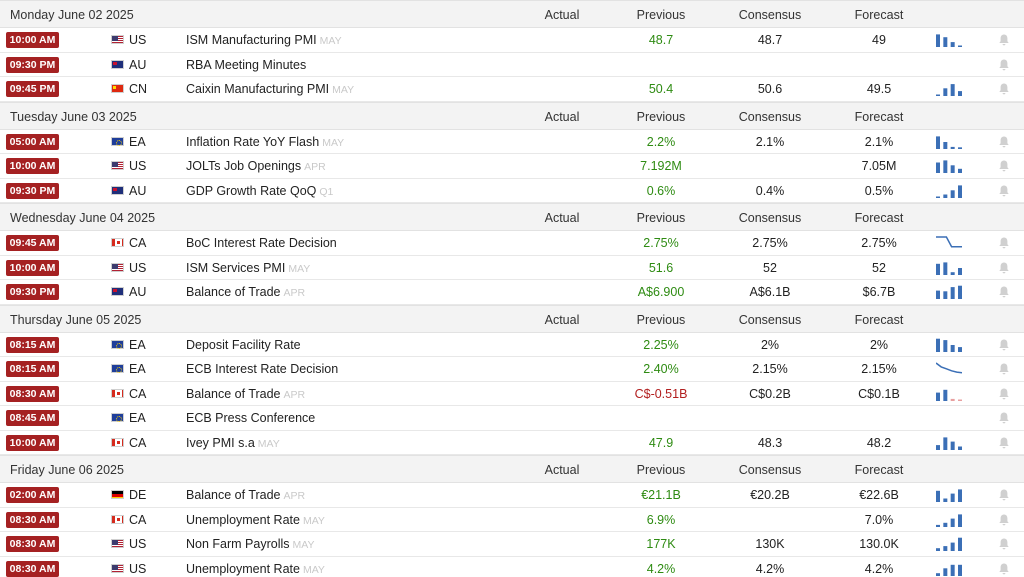 This screenshot has width=1024, height=577. I want to click on event-link: RBA Meeting Minutes, so click(247, 65).